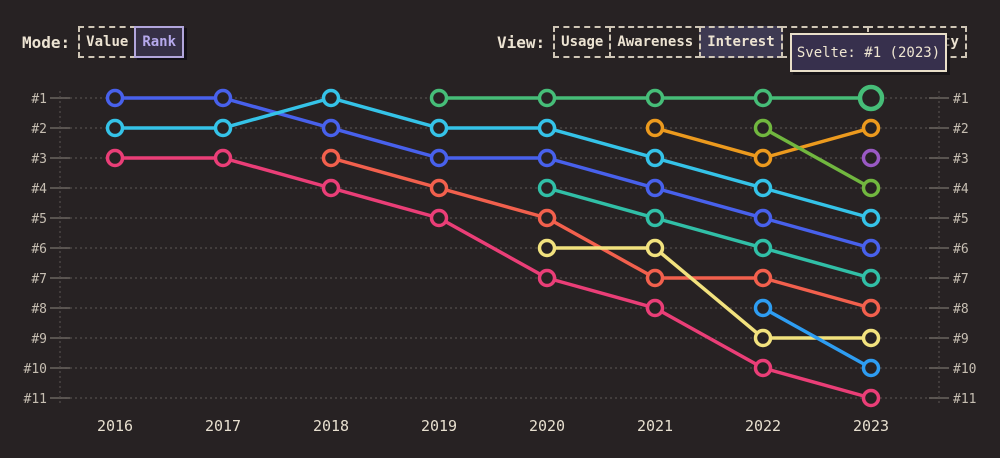  I want to click on rank-axis-label-right: #2, so click(961, 129).